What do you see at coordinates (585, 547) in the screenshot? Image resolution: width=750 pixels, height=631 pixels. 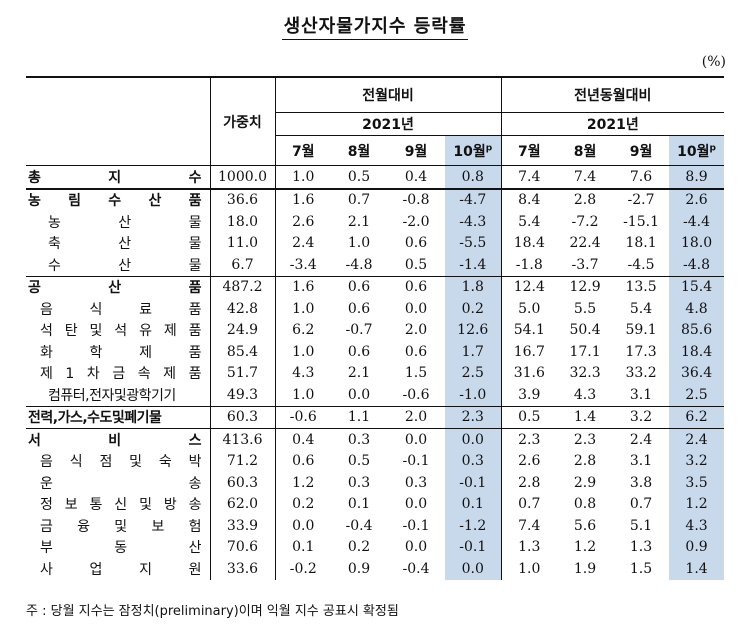 I see `yoy-cell: 1.2` at bounding box center [585, 547].